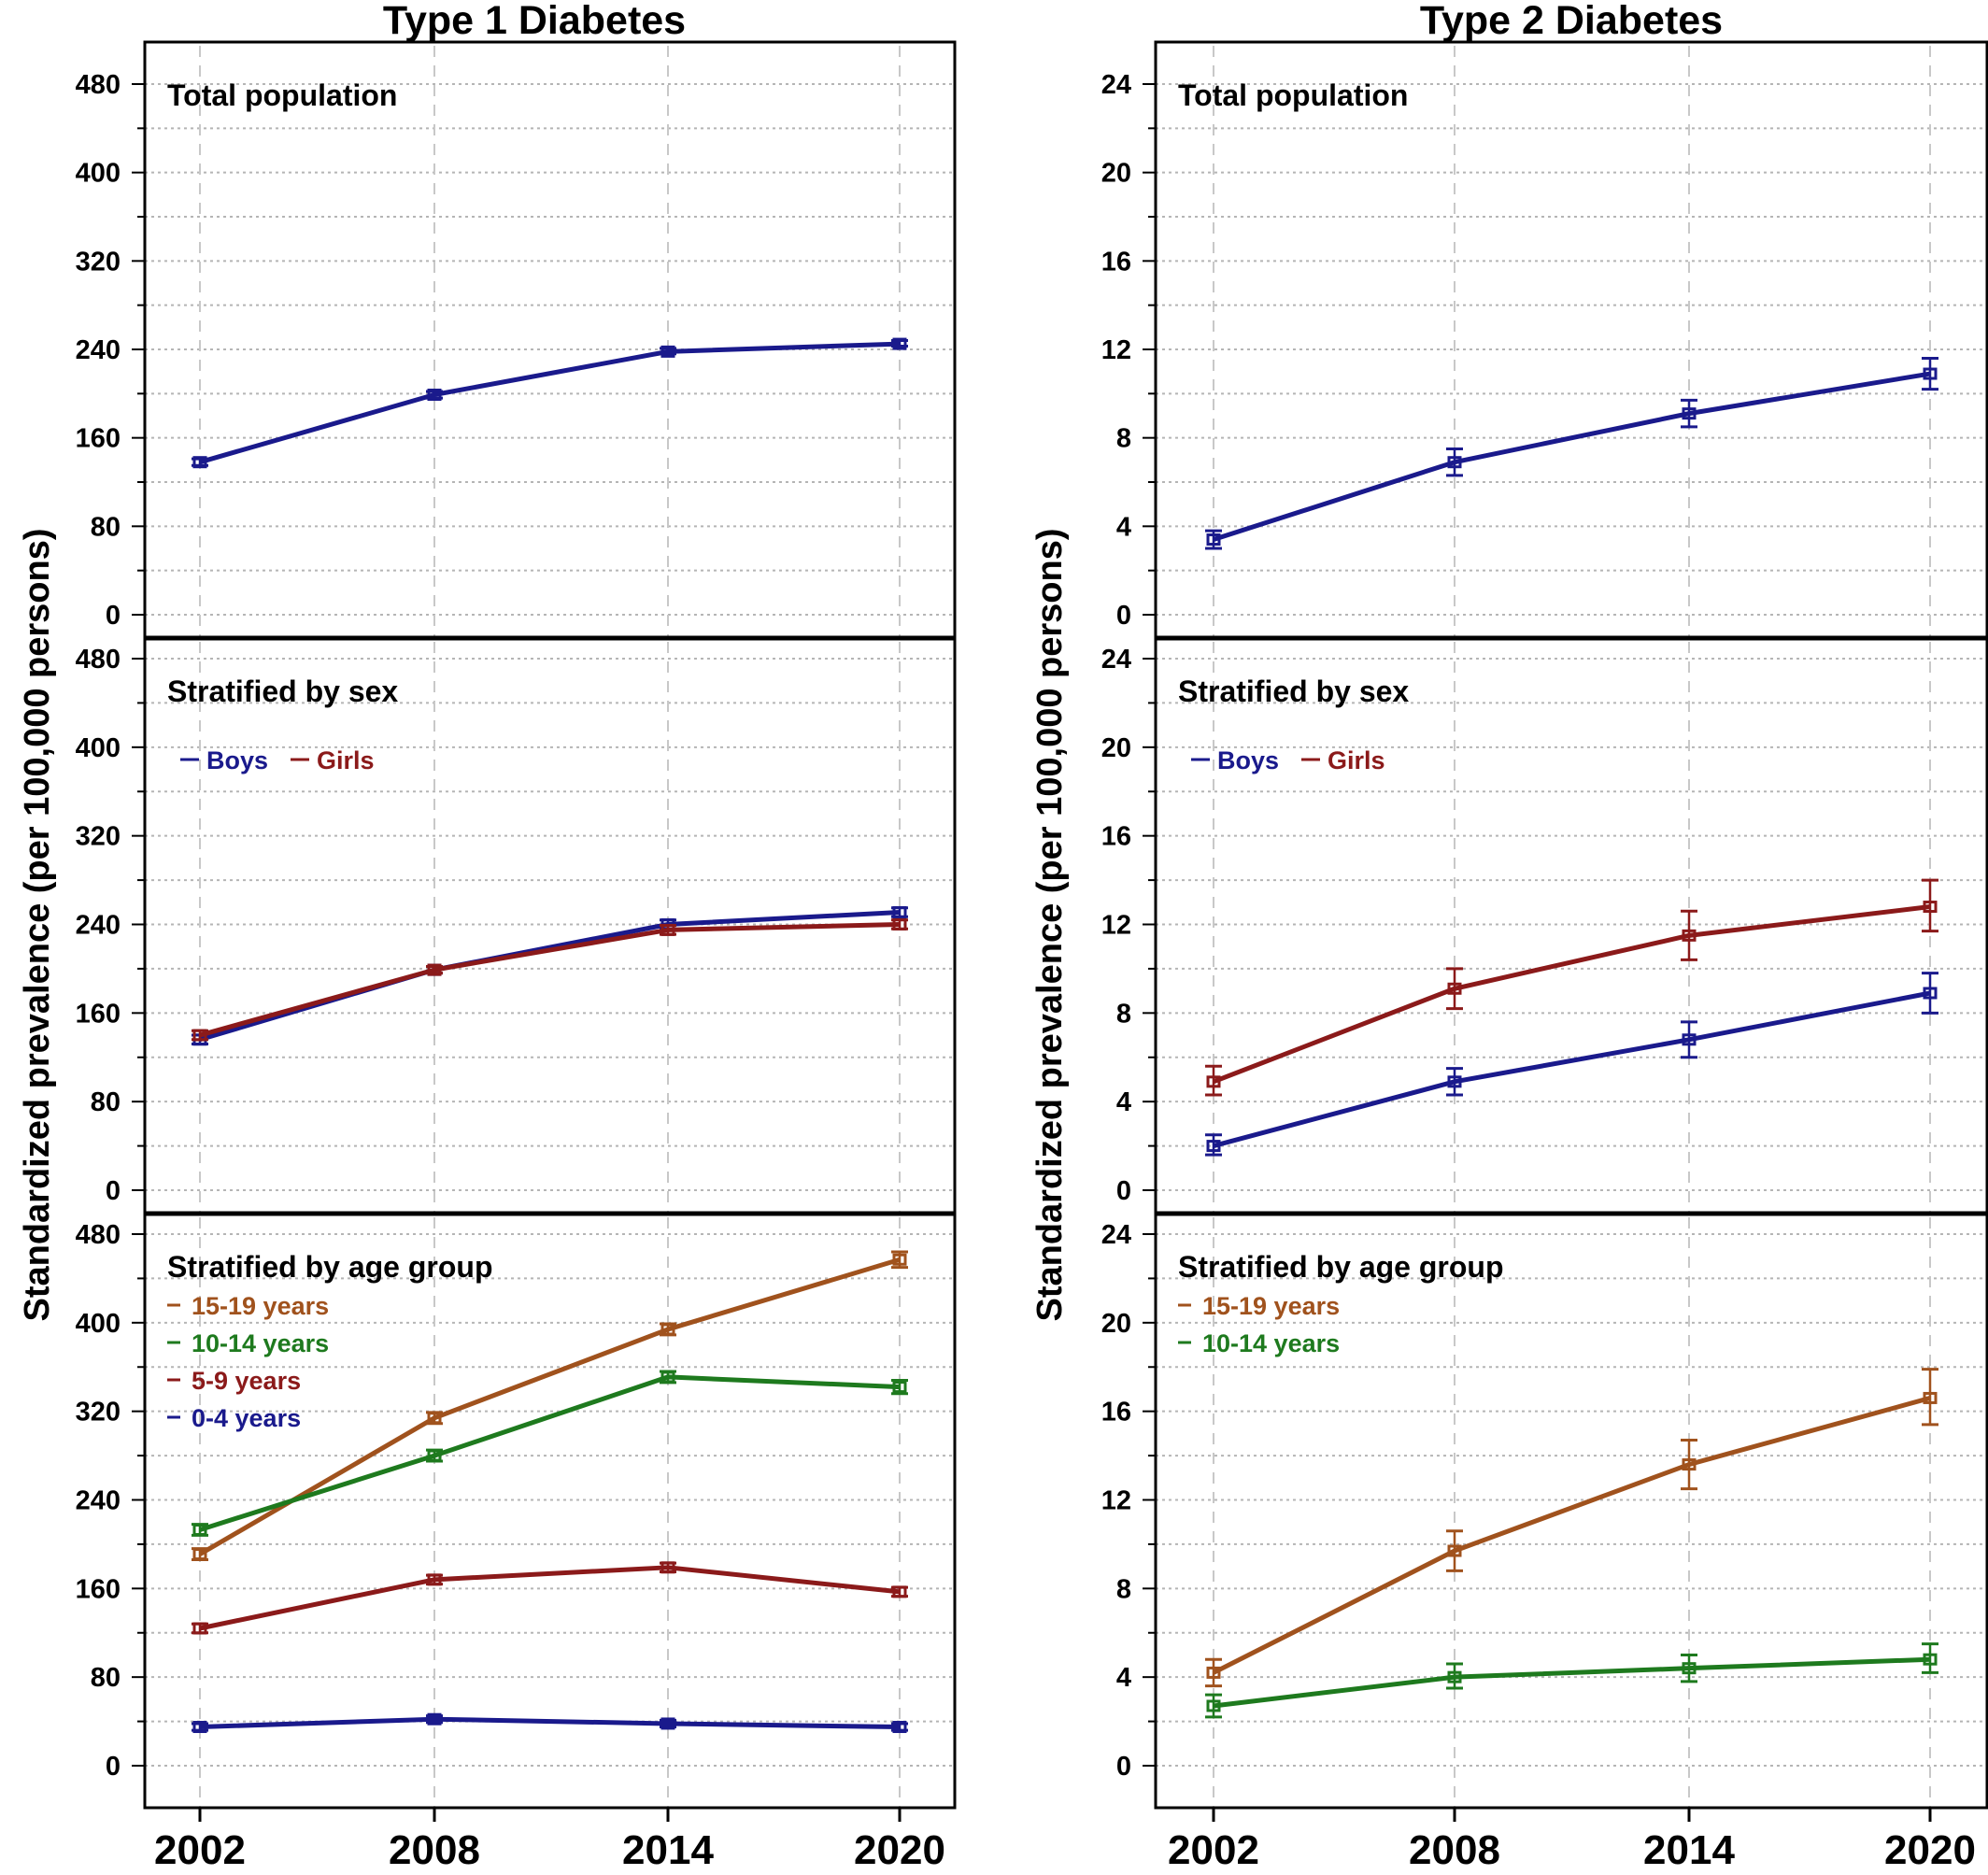  What do you see at coordinates (1116, 837) in the screenshot?
I see `y-tick-label: 16` at bounding box center [1116, 837].